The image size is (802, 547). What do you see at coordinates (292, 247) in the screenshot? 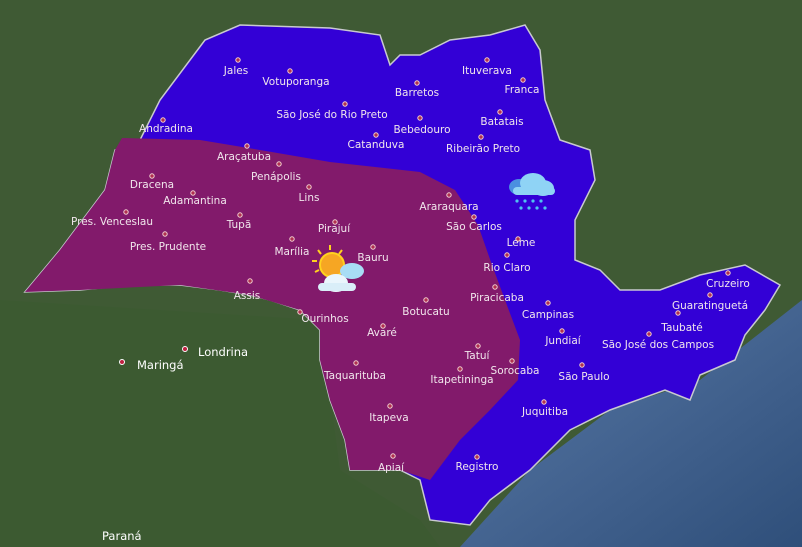
I see `city-marker: Marília` at bounding box center [292, 247].